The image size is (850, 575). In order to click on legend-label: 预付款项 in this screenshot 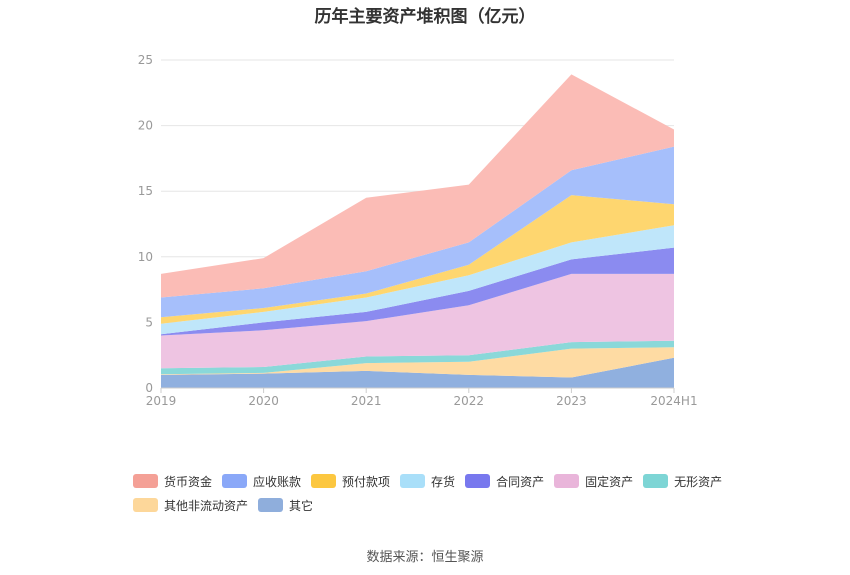, I will do `click(366, 481)`.